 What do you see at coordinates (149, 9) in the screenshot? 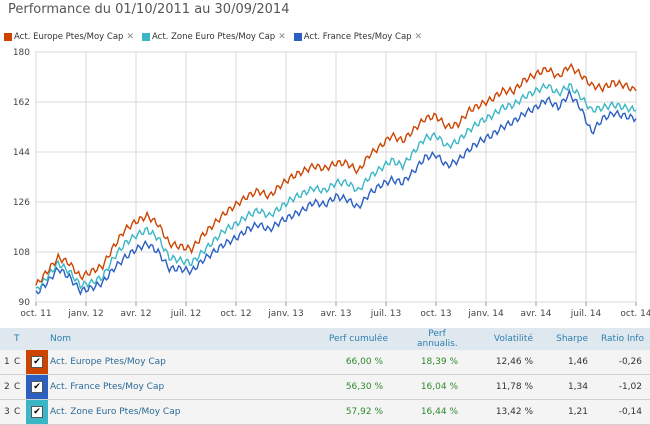
I see `page-title: Performance du 01/10/2011 au 30/09/2014` at bounding box center [149, 9].